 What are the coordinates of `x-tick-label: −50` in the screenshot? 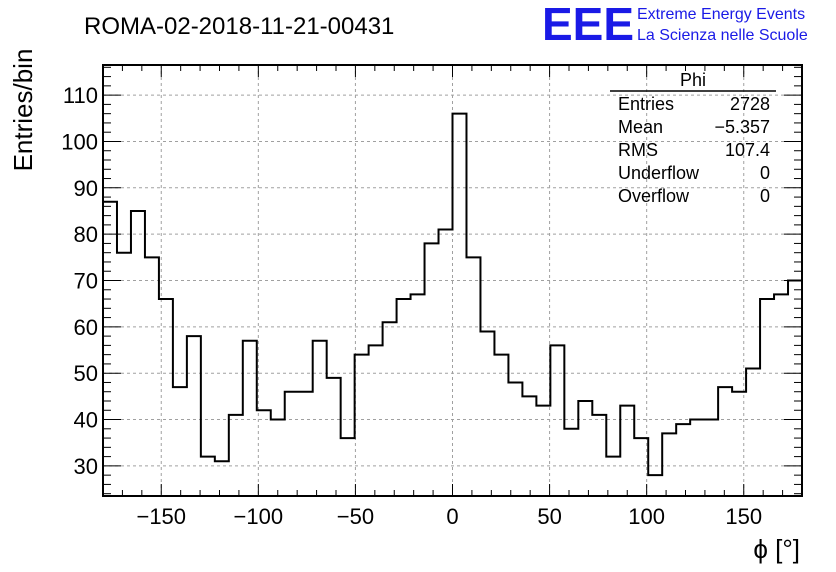 It's located at (355, 516).